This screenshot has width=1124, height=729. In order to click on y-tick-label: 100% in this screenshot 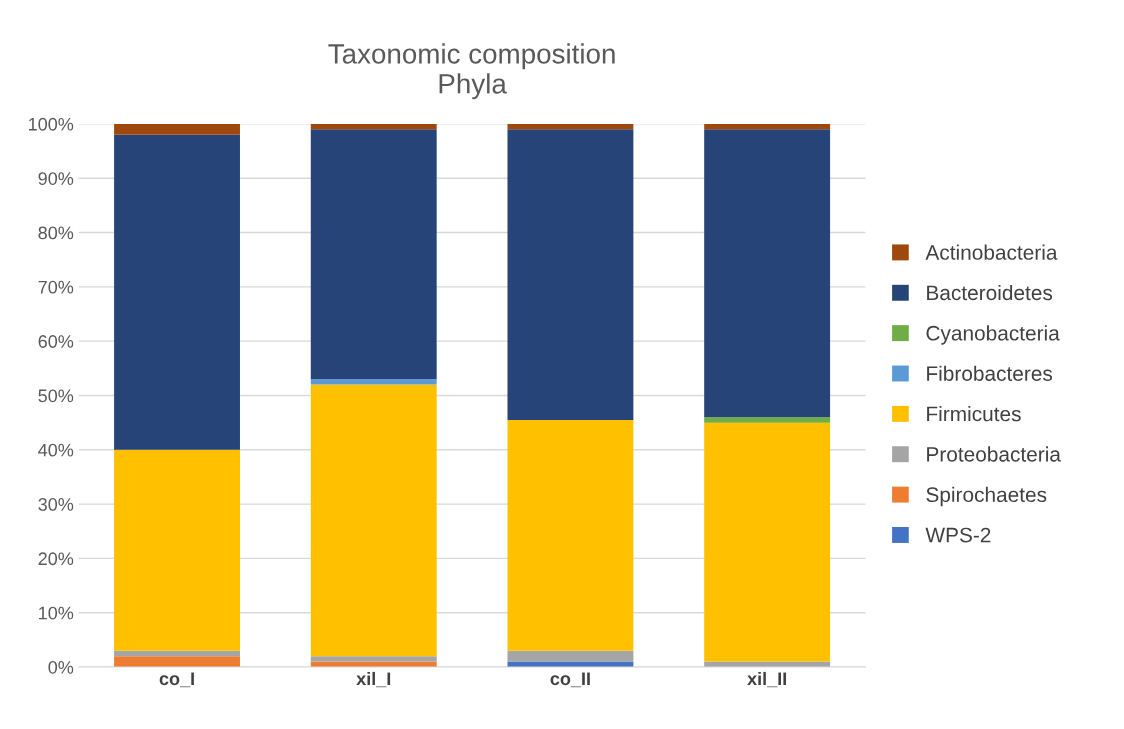, I will do `click(51, 124)`.